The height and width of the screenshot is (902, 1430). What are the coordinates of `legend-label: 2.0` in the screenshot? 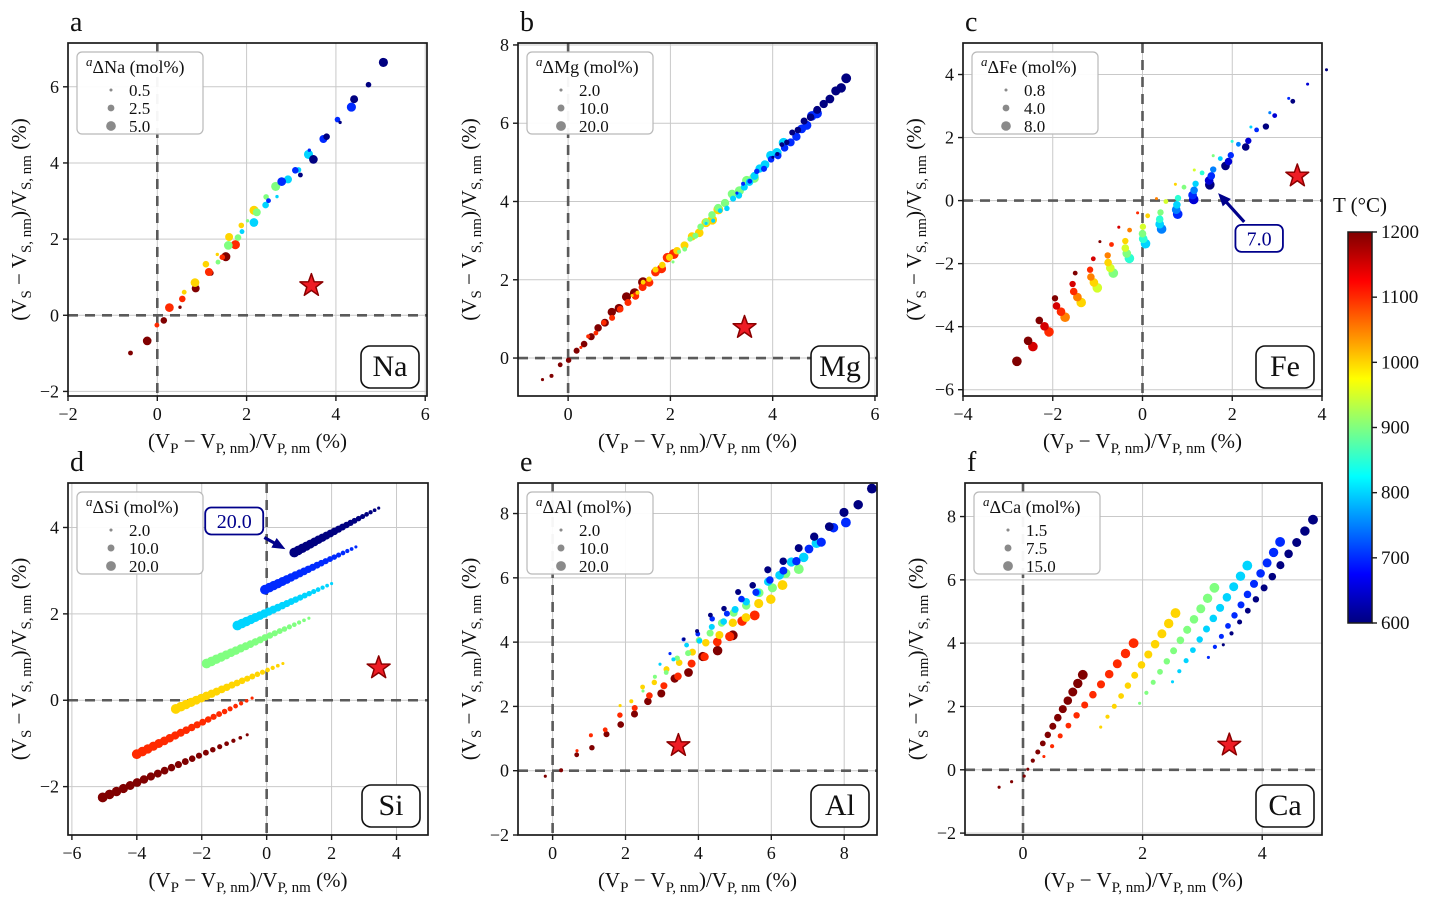 It's located at (139, 530).